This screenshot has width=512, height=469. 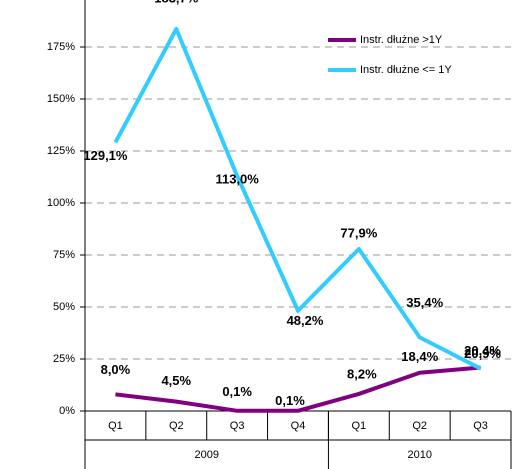 I want to click on y-tick-label: 125%, so click(x=61, y=151).